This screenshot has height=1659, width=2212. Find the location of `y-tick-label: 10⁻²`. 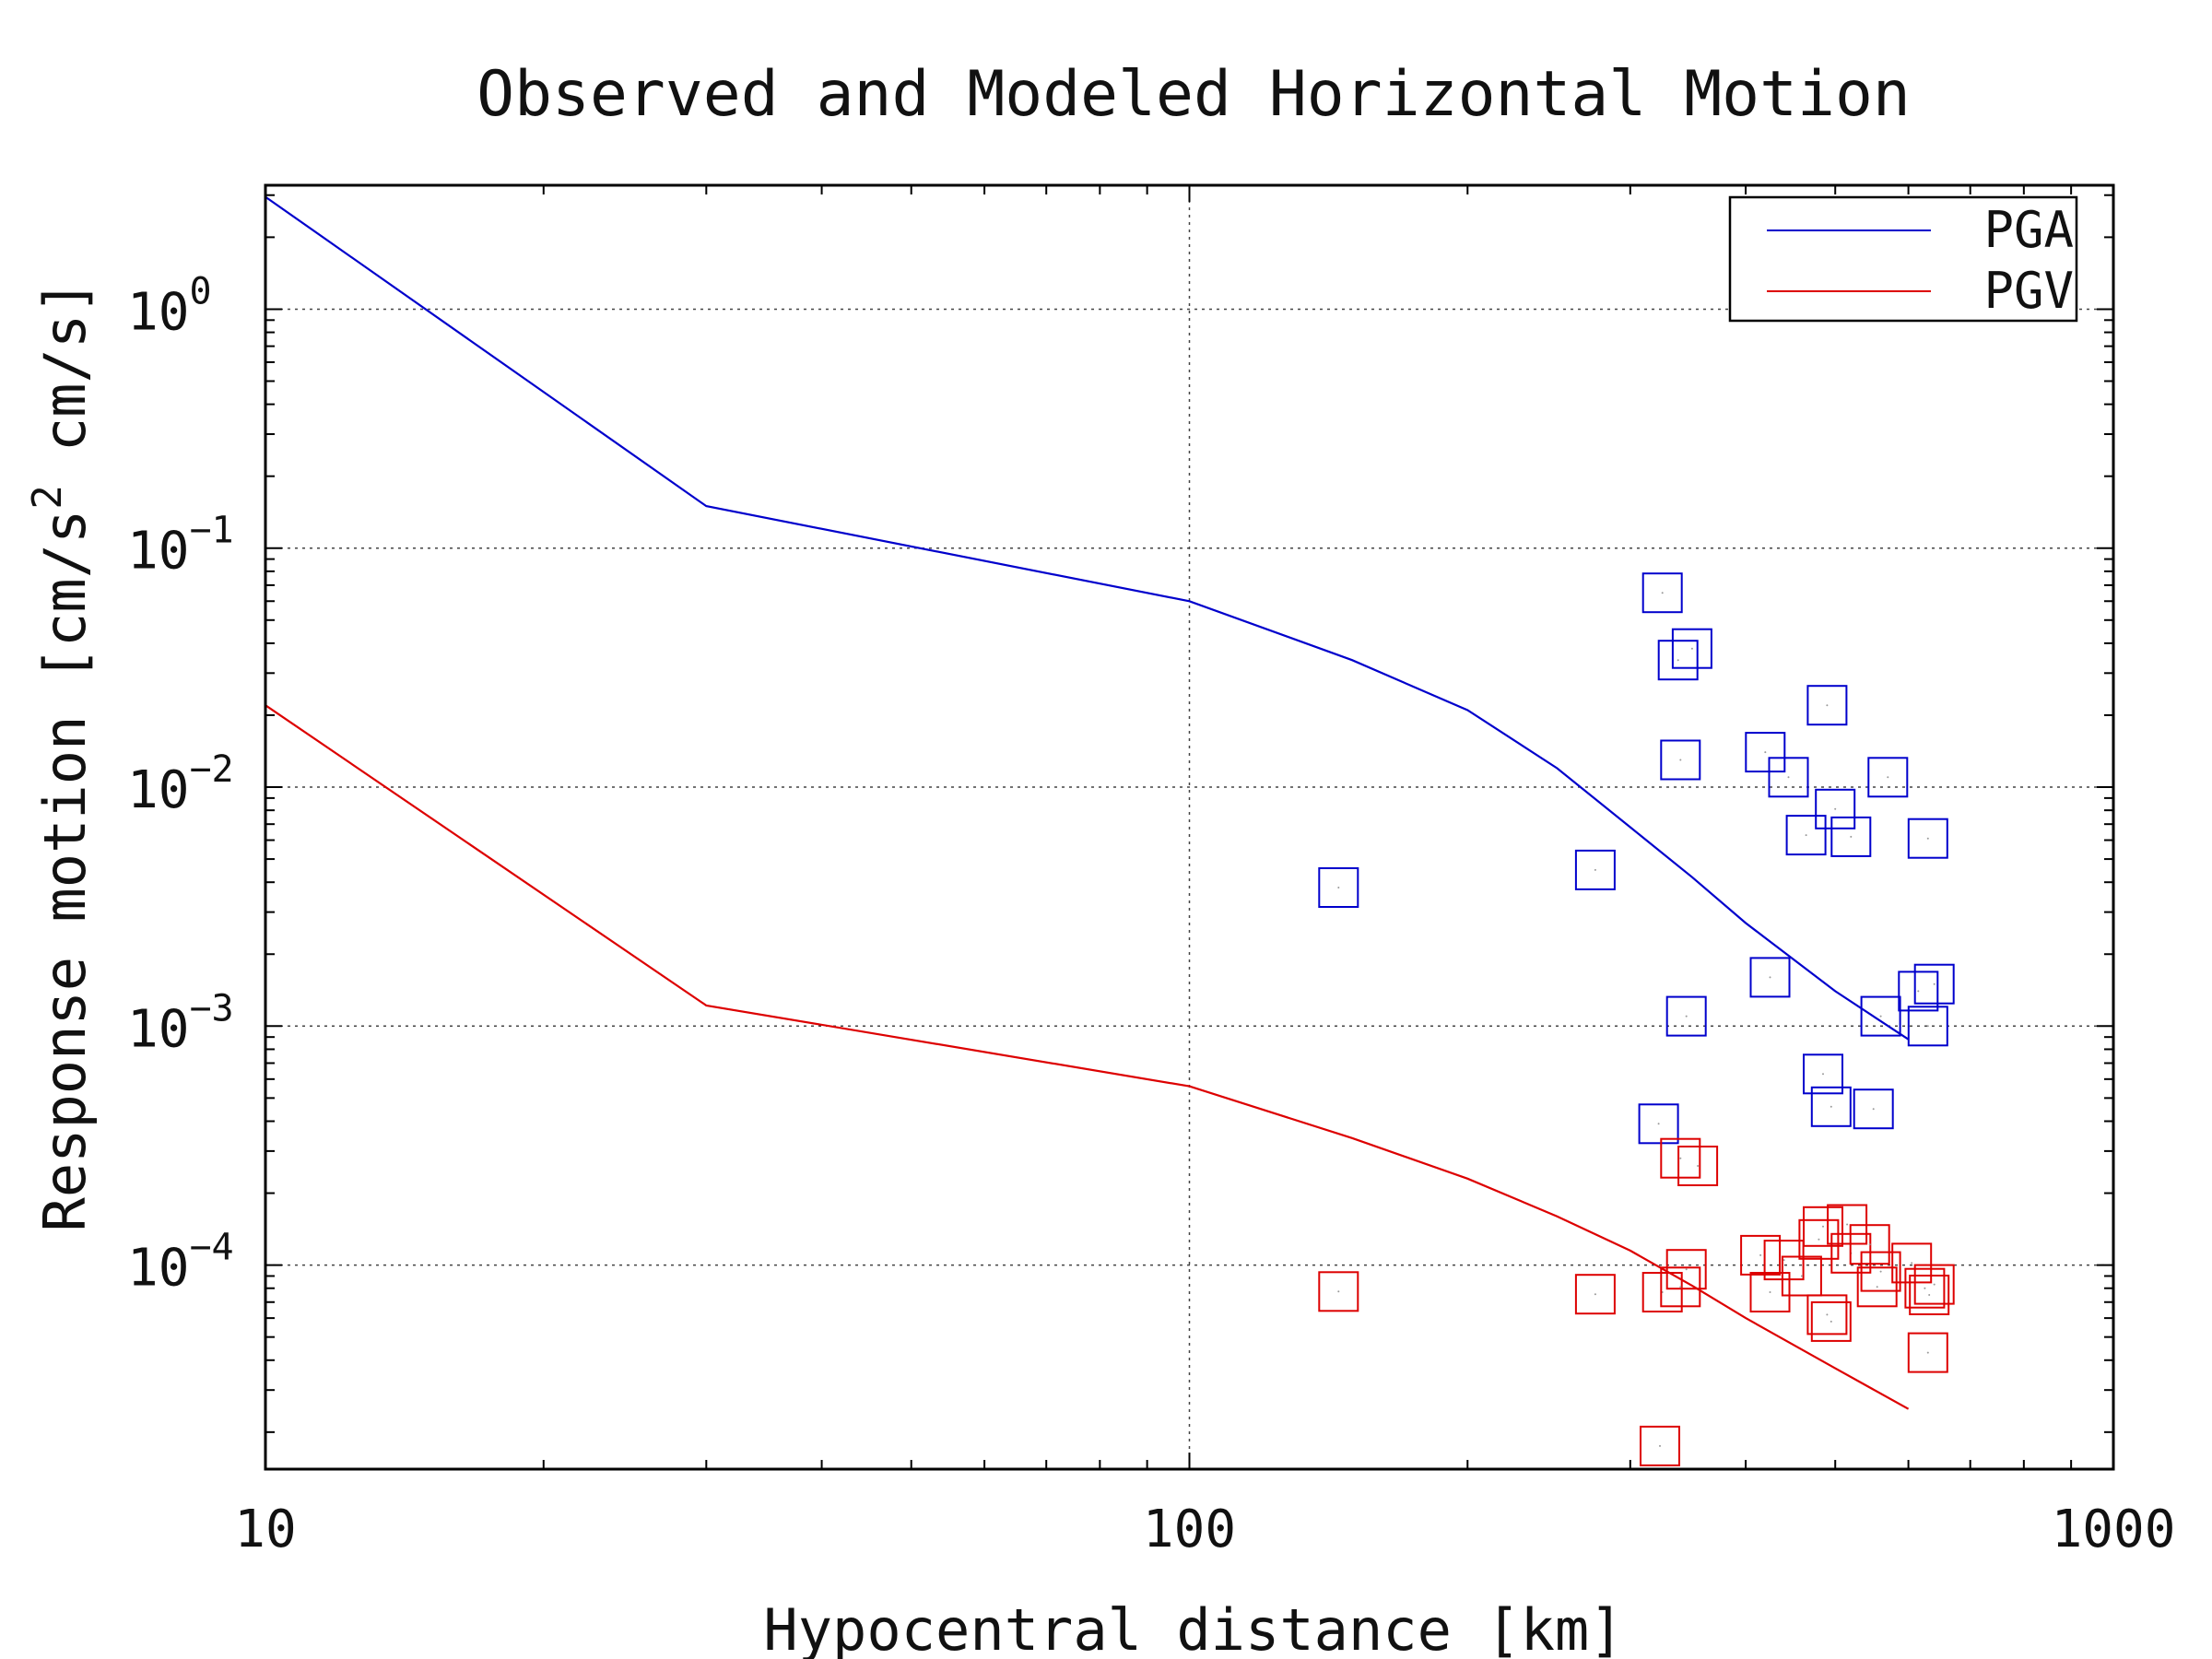

y-tick-label: 10⁻² is located at coordinates (180, 784).